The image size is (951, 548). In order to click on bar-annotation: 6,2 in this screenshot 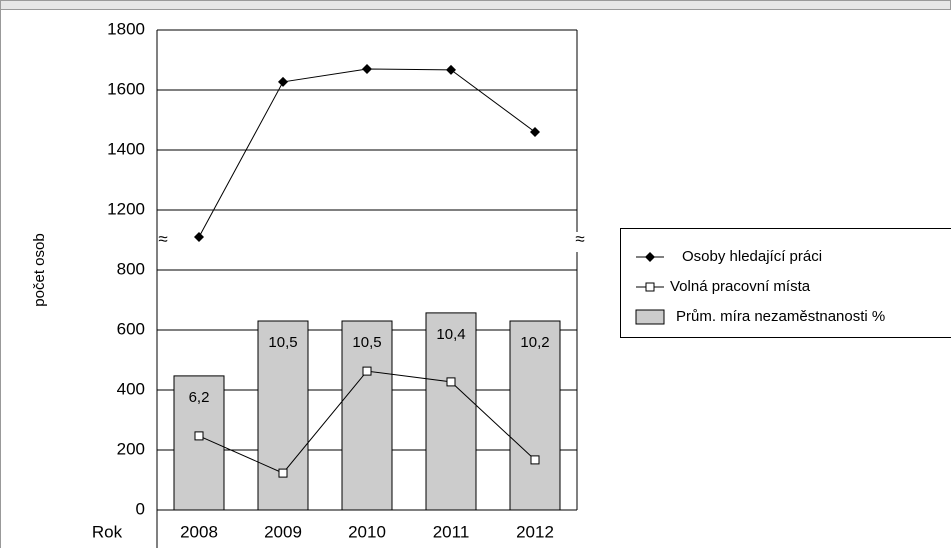, I will do `click(199, 397)`.